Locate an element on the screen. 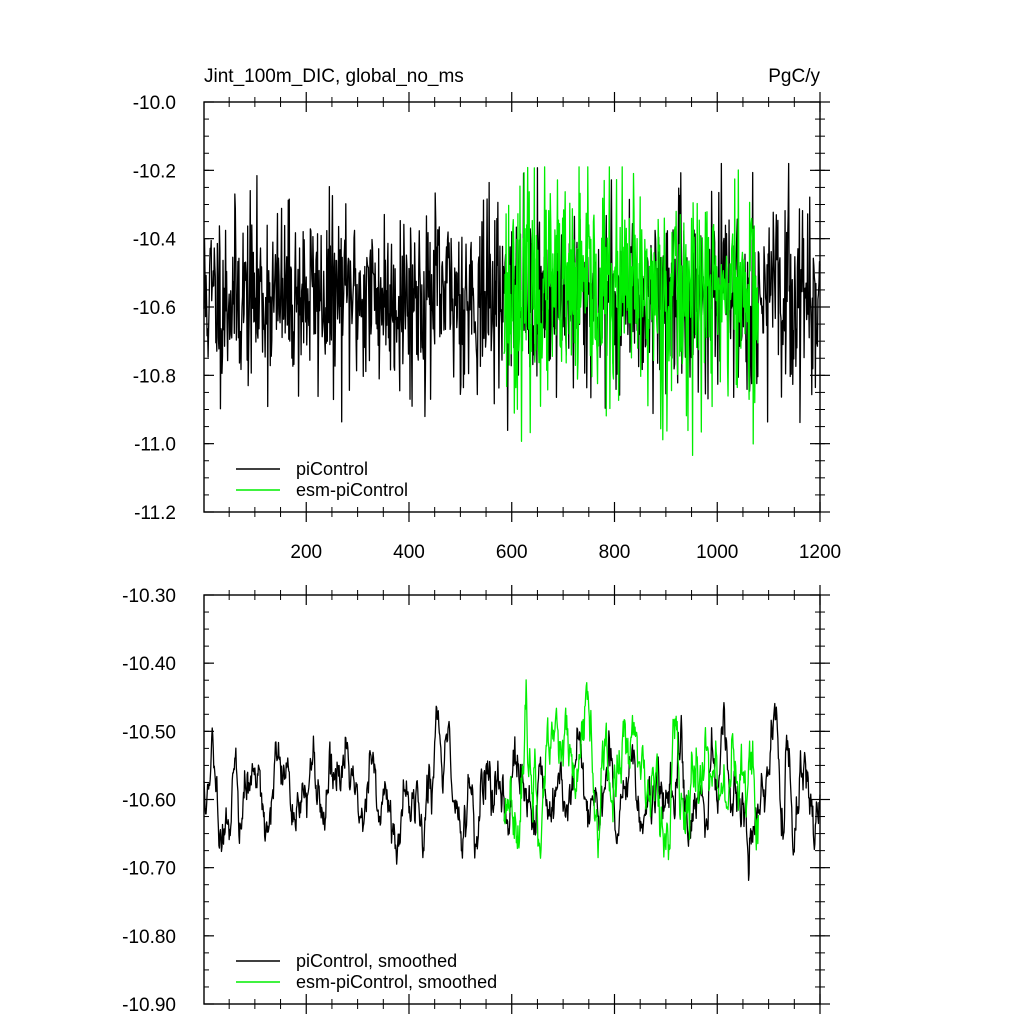  x-tick-label: 400 is located at coordinates (409, 552).